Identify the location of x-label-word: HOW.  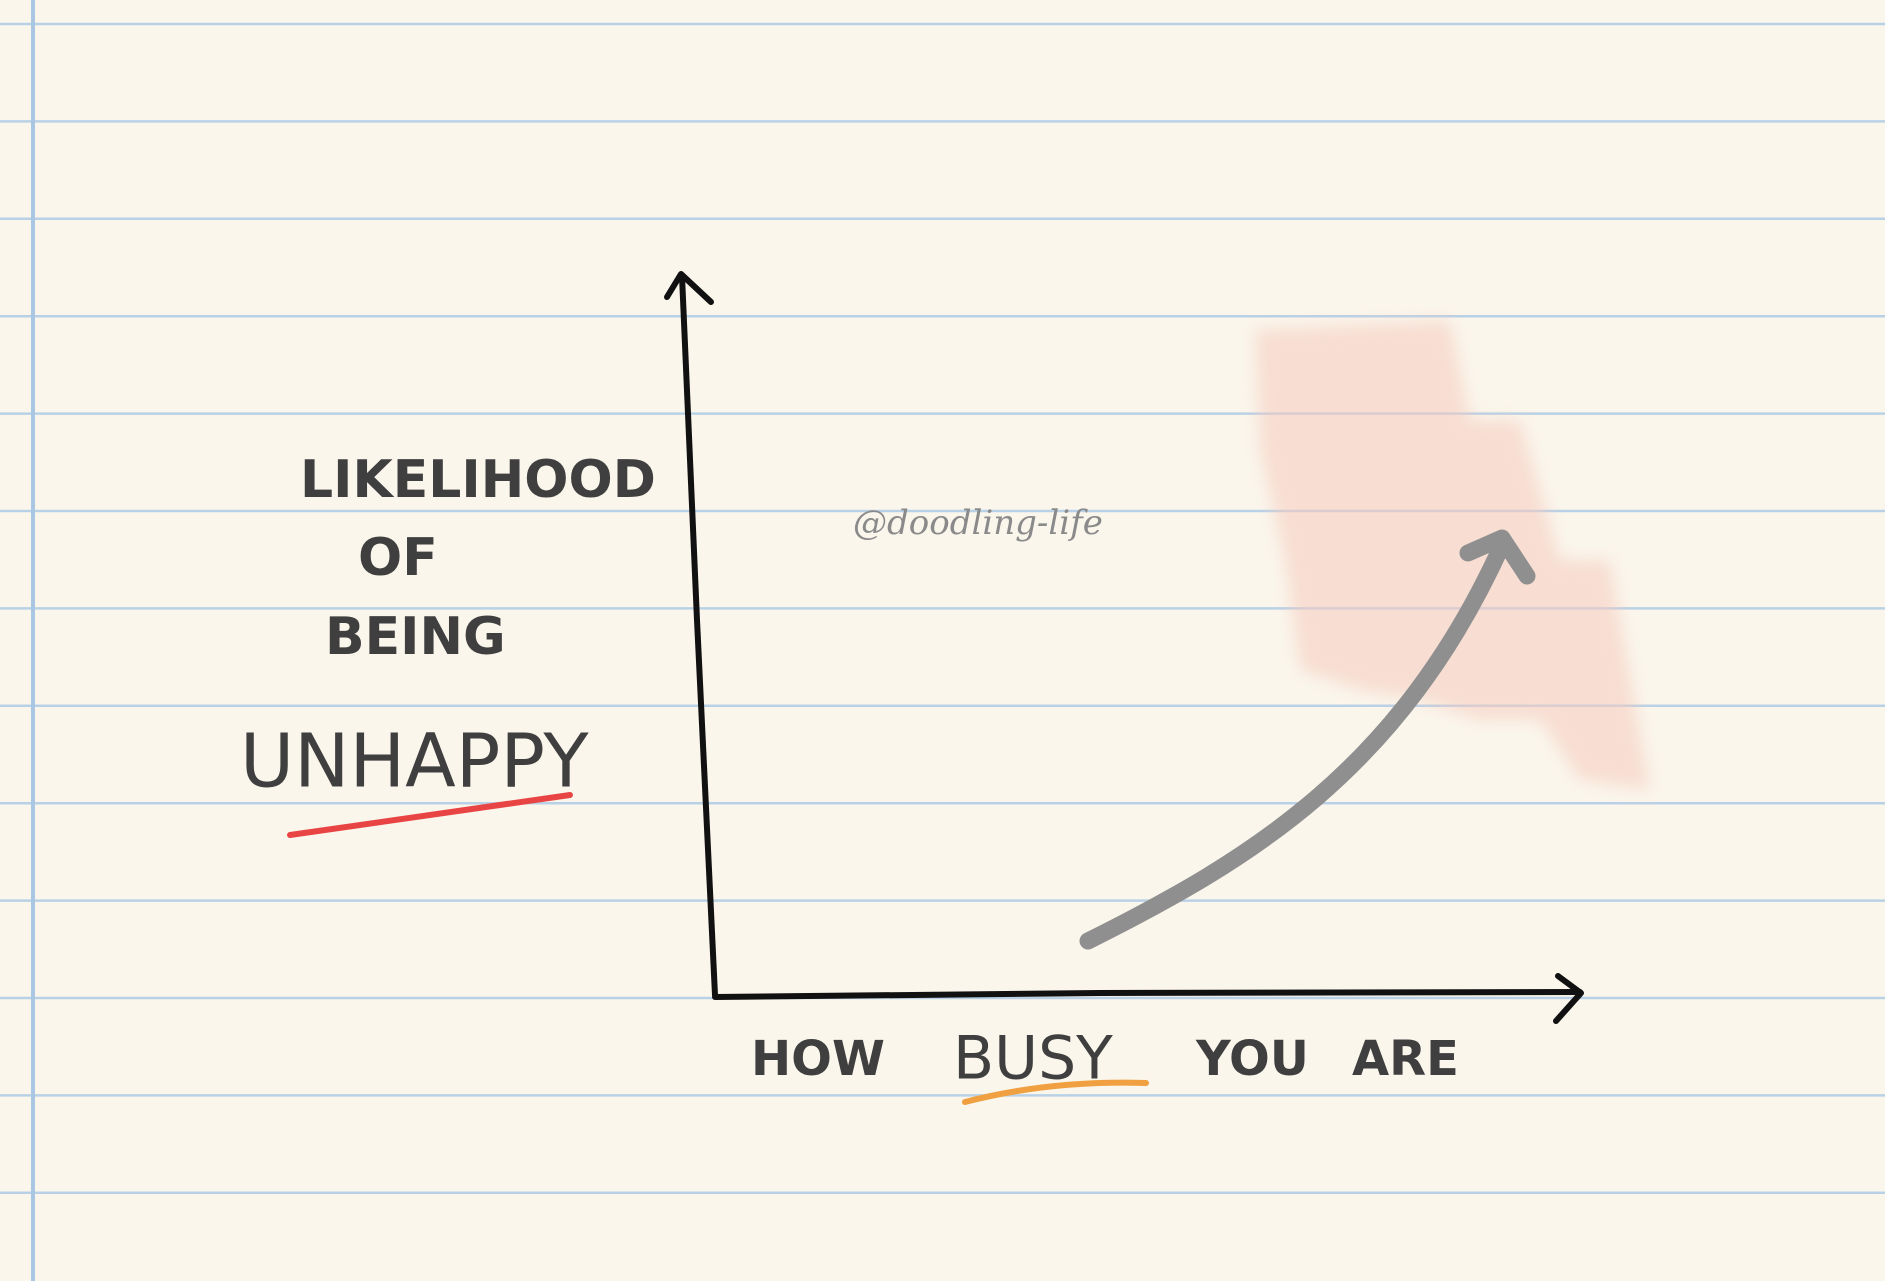
(818, 1059).